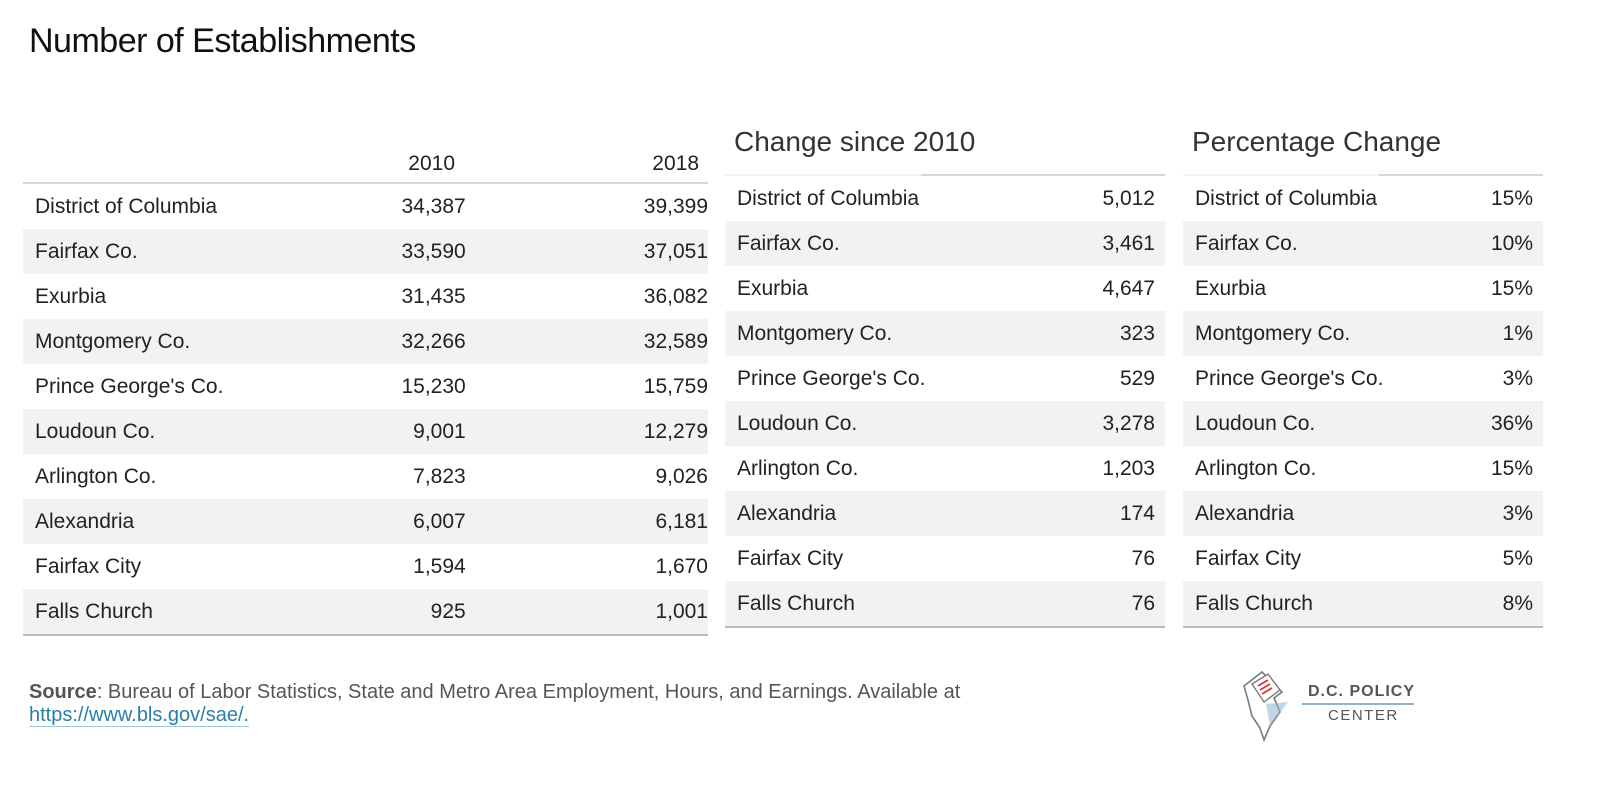 This screenshot has height=800, width=1600. I want to click on row-label: Fairfax City, so click(790, 558).